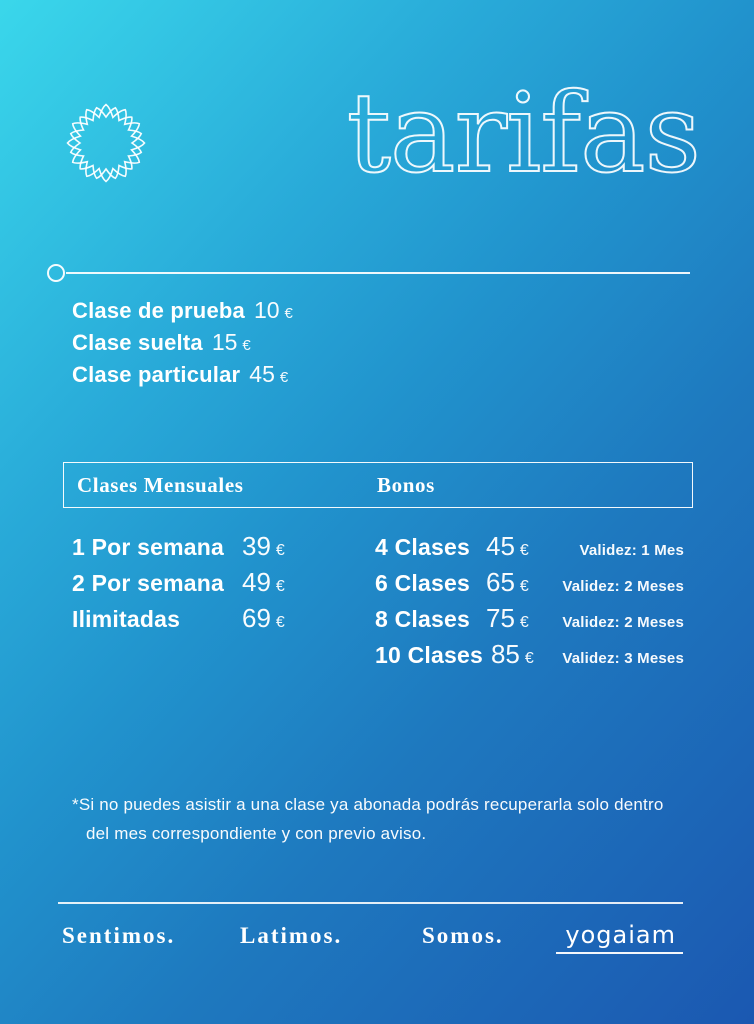 Image resolution: width=754 pixels, height=1024 pixels. I want to click on footer-word-somos: Somos., so click(463, 935).